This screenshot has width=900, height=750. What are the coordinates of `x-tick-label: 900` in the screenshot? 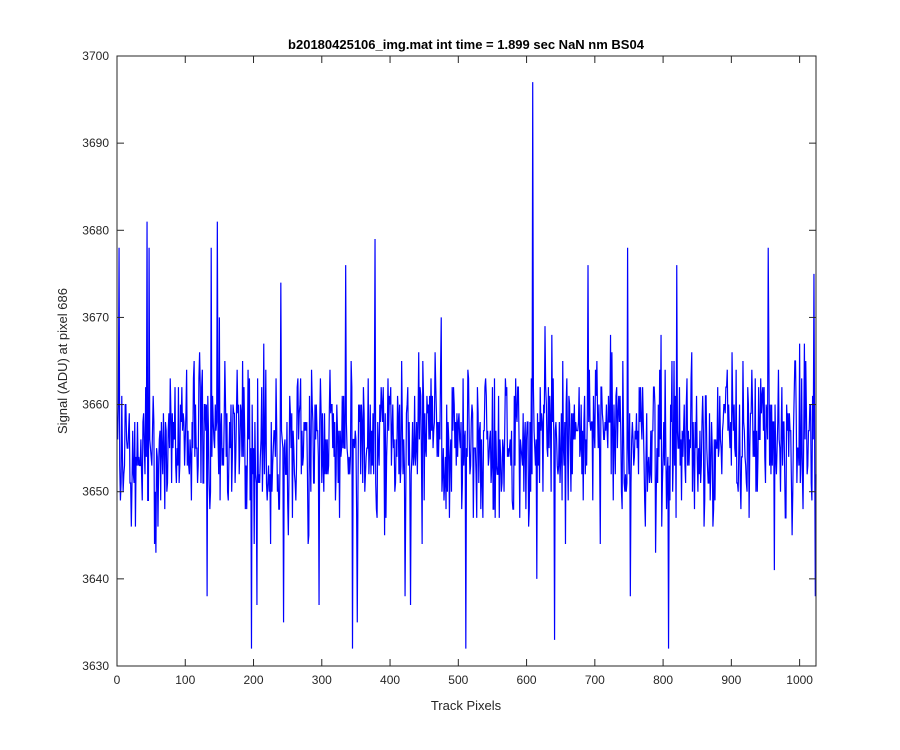 It's located at (731, 680).